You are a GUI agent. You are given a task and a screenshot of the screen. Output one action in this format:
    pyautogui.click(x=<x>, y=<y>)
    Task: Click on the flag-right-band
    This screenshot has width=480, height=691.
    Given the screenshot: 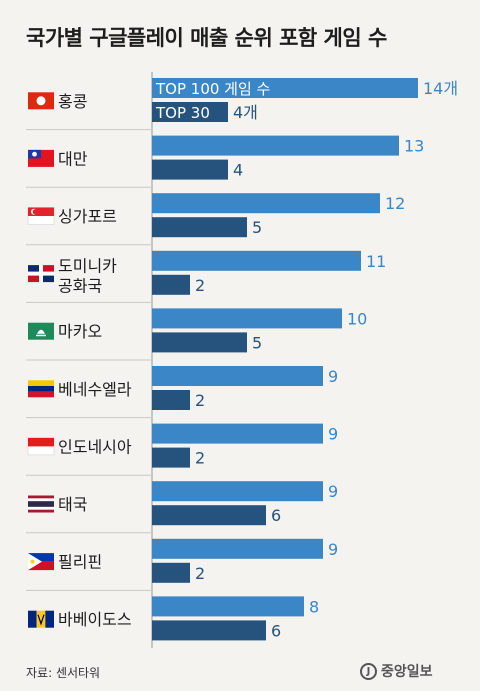 What is the action you would take?
    pyautogui.click(x=49, y=619)
    